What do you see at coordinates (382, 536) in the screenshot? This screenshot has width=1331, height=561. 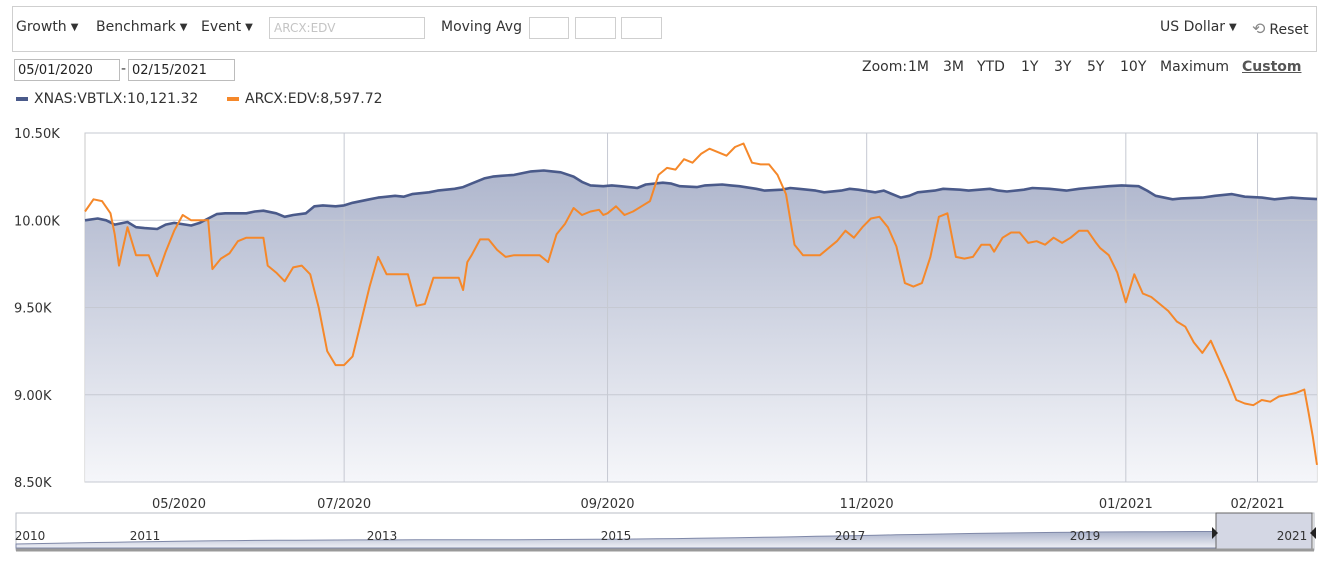 I see `navigator-year-label: 2013` at bounding box center [382, 536].